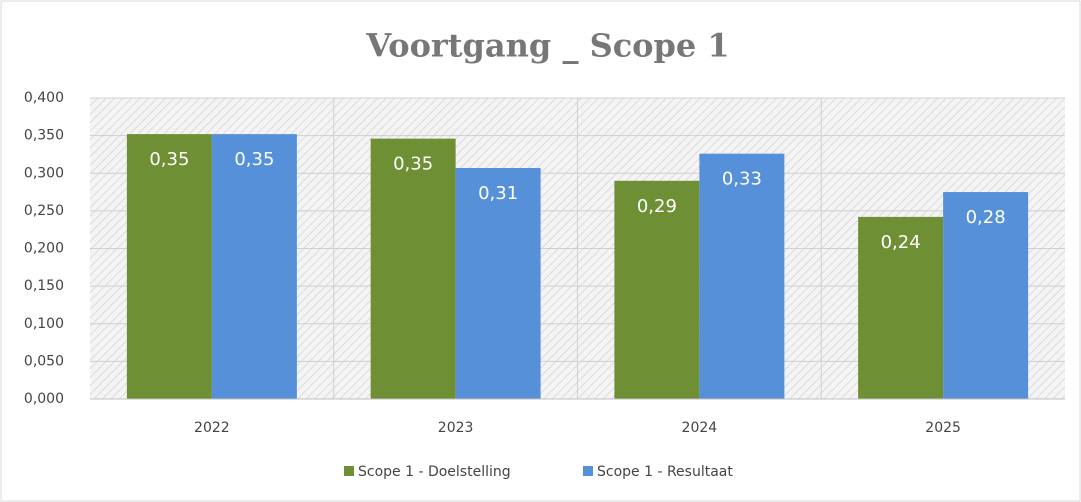 This screenshot has height=502, width=1081. Describe the element at coordinates (44, 211) in the screenshot. I see `y-tick-label: 0,250` at that location.